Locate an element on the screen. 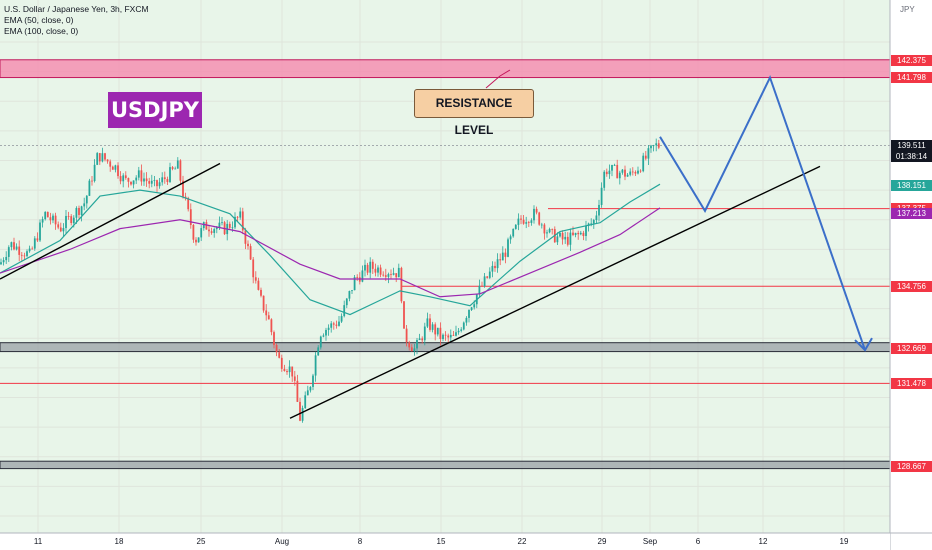 The width and height of the screenshot is (932, 550). x-tick-label: 18 is located at coordinates (119, 541).